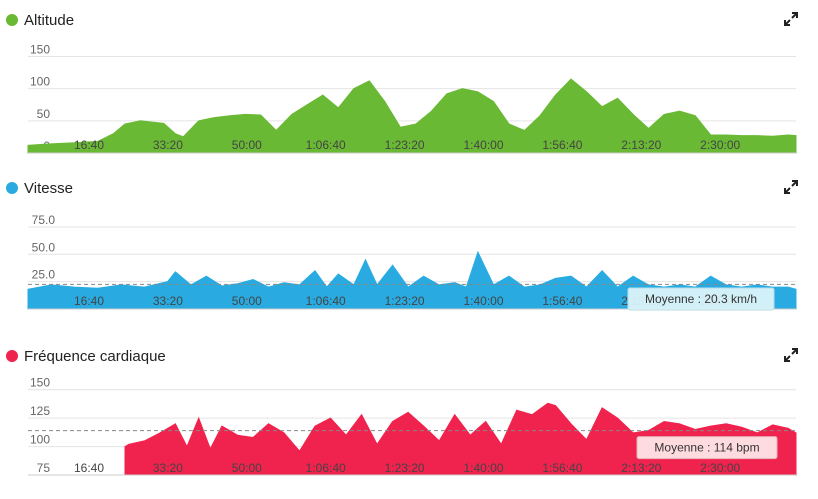 The height and width of the screenshot is (499, 818). Describe the element at coordinates (49, 20) in the screenshot. I see `altitude-title: Altitude` at that location.